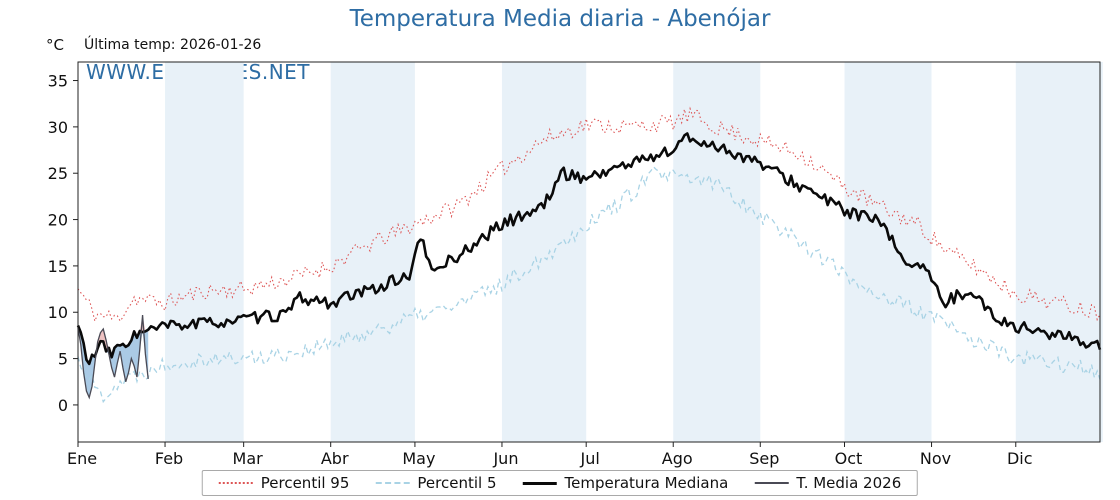 Image resolution: width=1120 pixels, height=500 pixels. I want to click on legend-line-sample-median, so click(539, 483).